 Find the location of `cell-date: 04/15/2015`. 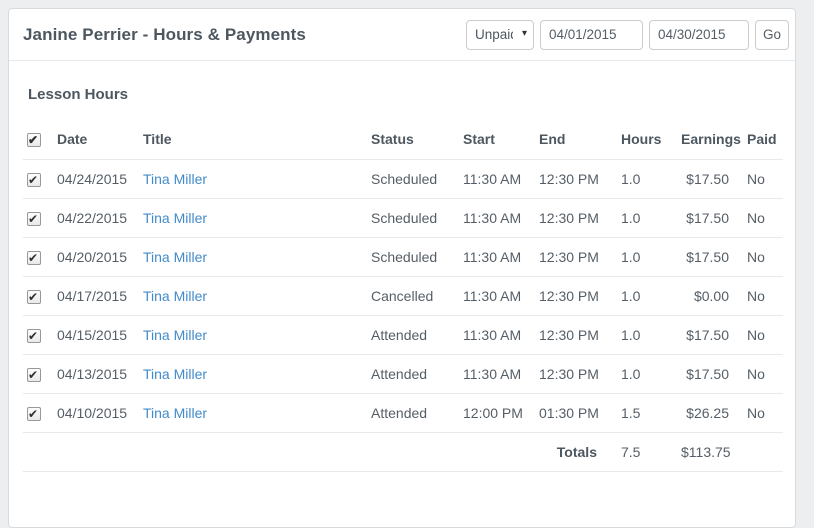

cell-date: 04/15/2015 is located at coordinates (92, 335).